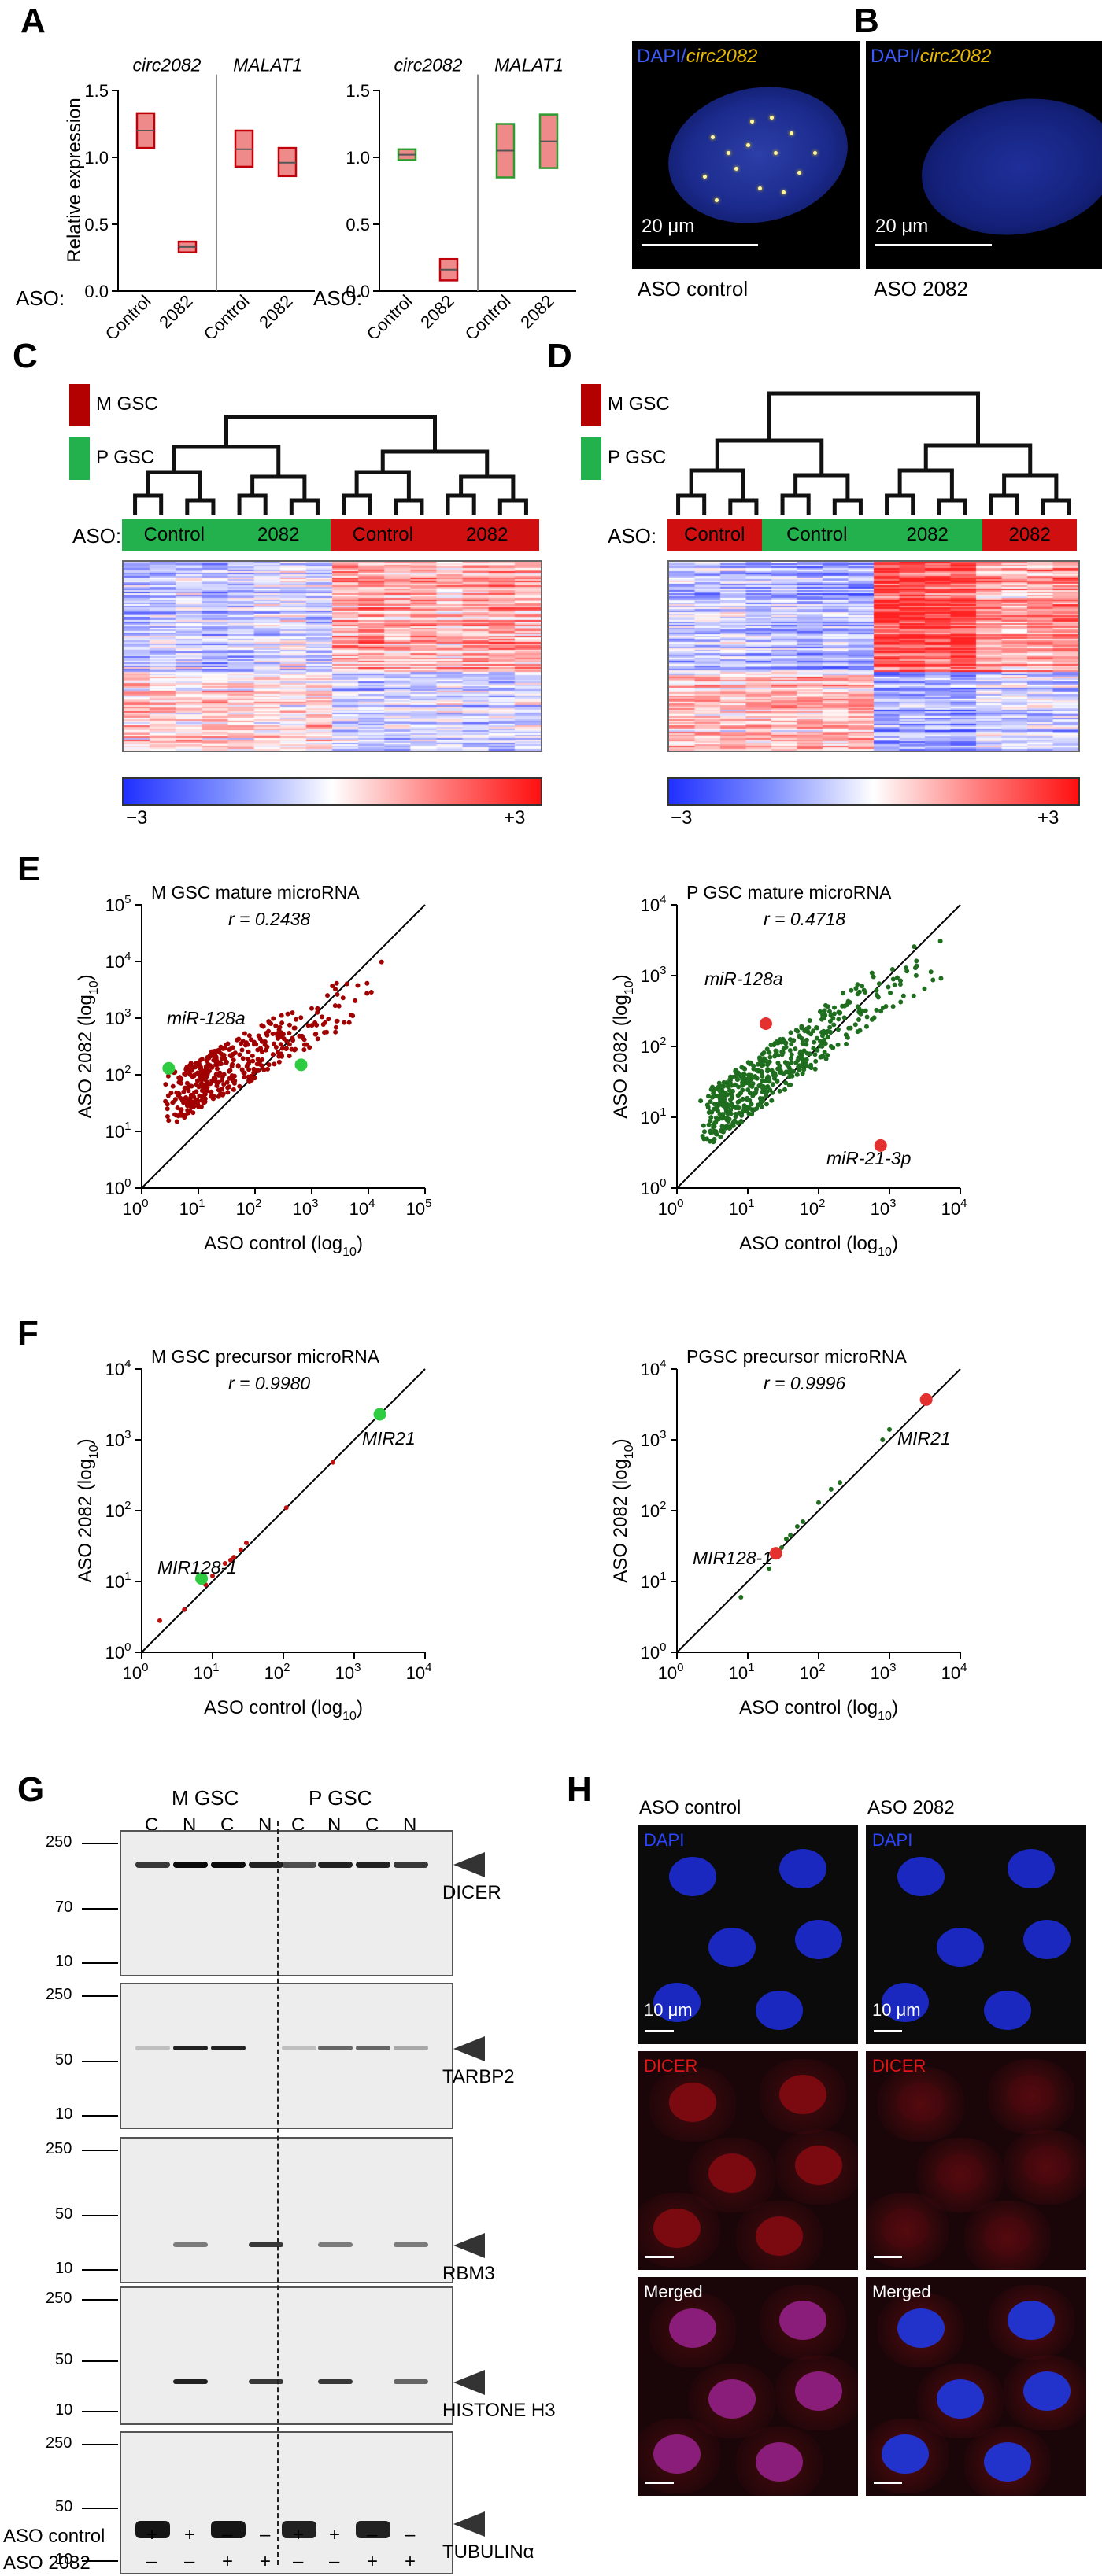 The height and width of the screenshot is (2576, 1102). I want to click on bar-segment: 2082, so click(1029, 535).